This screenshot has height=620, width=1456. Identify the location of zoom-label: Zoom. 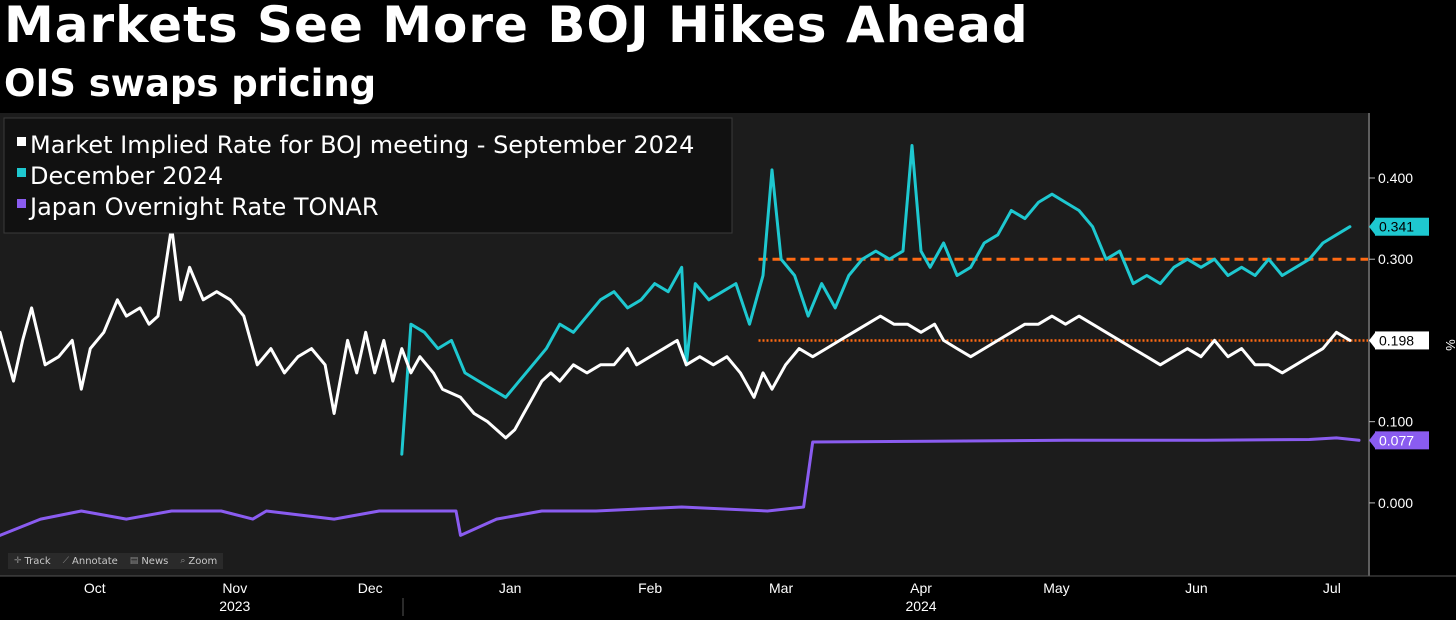
(203, 561).